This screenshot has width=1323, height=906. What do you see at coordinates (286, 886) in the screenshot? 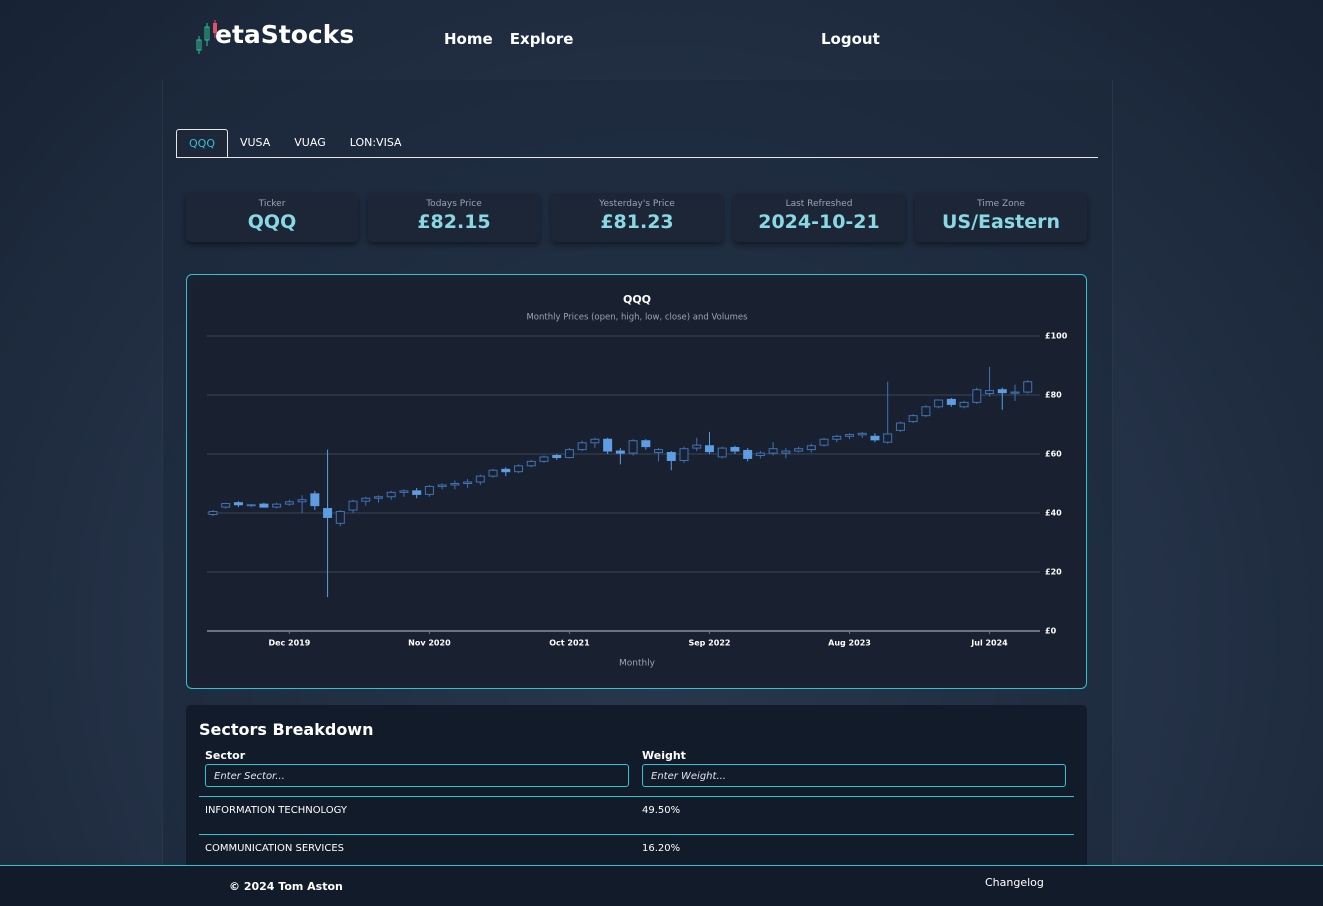
I see `copyright: © 2024 Tom Aston` at bounding box center [286, 886].